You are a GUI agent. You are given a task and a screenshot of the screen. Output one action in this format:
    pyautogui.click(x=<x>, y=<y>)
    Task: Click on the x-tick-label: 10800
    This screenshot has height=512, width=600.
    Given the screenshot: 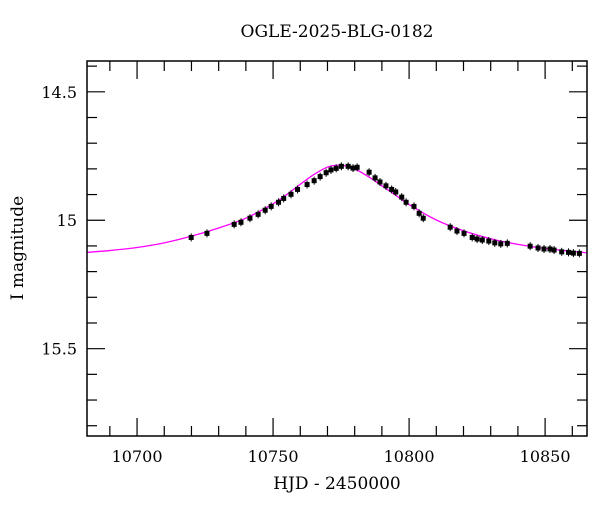 What is the action you would take?
    pyautogui.click(x=409, y=456)
    